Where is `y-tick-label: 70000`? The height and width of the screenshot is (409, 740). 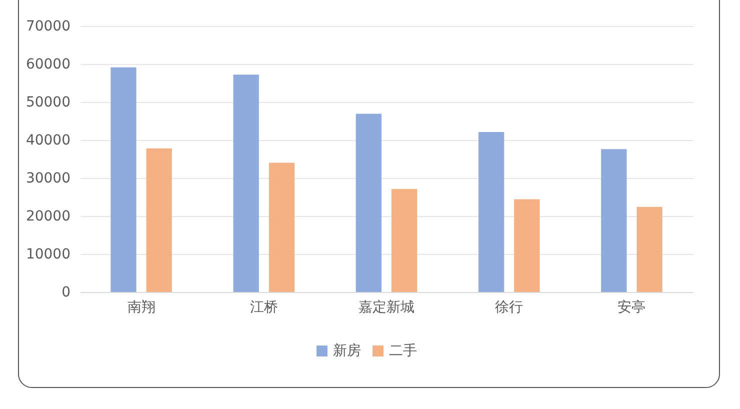
y-tick-label: 70000 is located at coordinates (48, 26).